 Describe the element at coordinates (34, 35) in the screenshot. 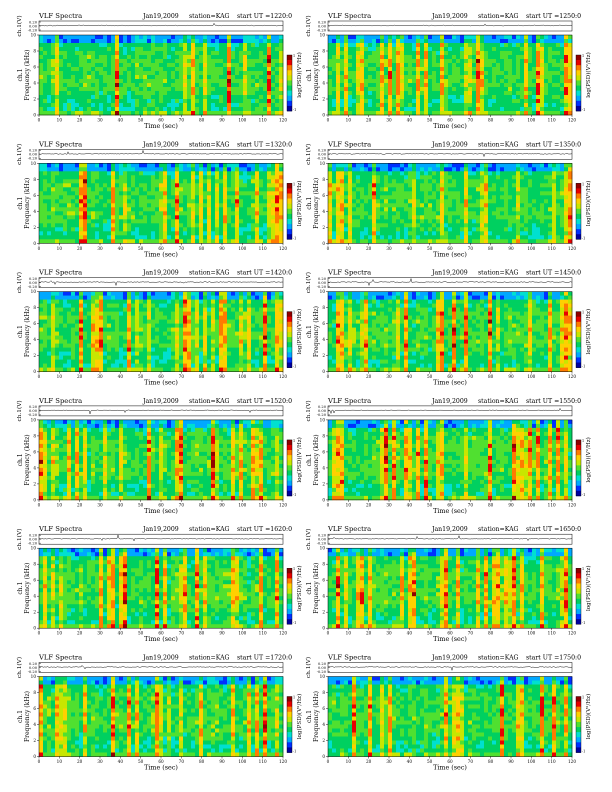

I see `y-tick-label: 10` at that location.